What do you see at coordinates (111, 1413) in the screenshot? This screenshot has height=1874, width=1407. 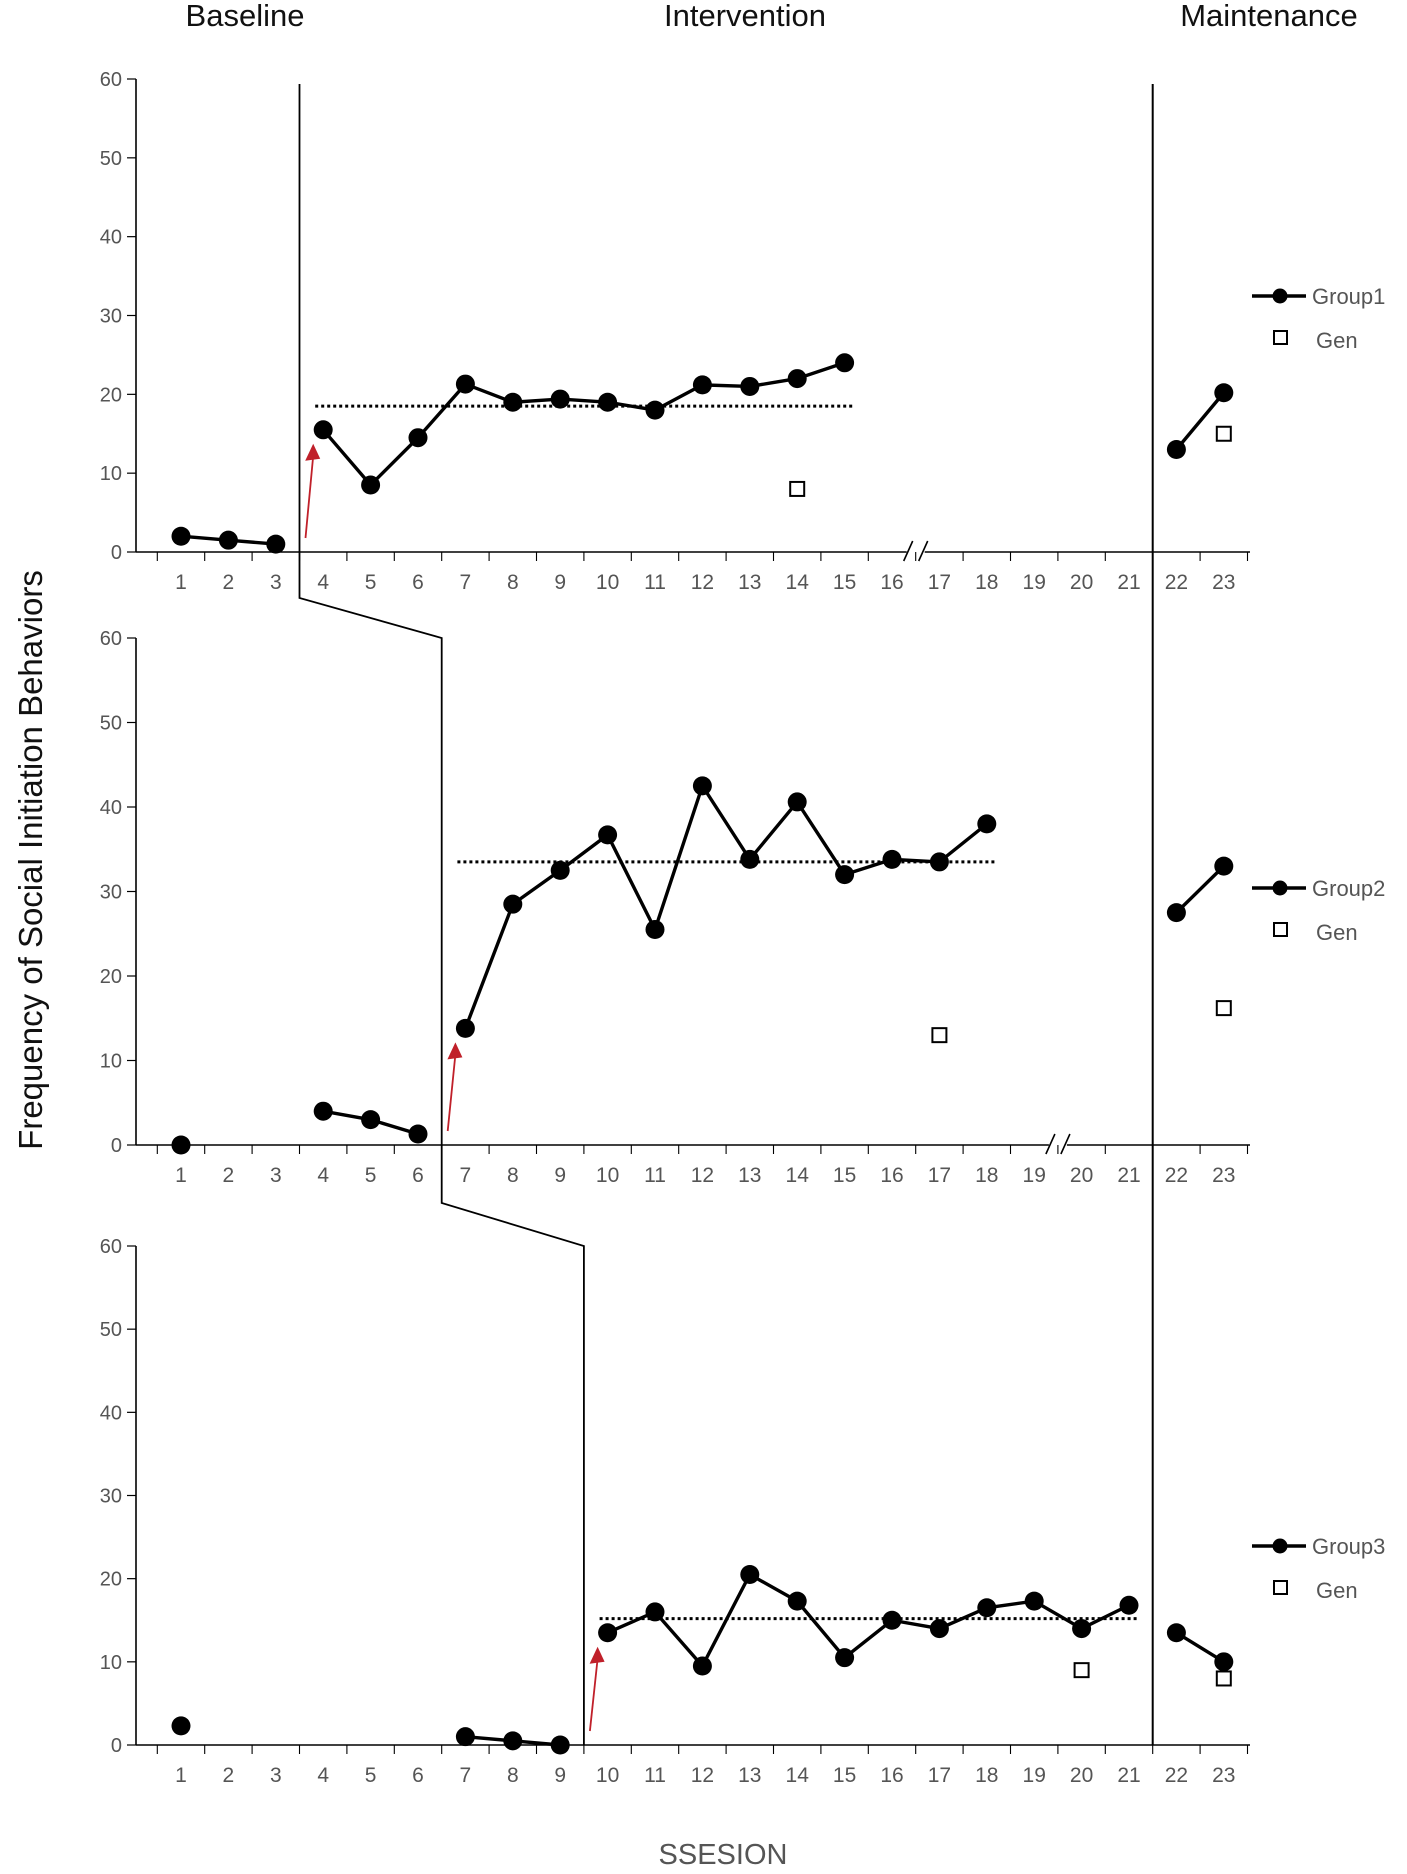 I see `y-tick-label: 40` at bounding box center [111, 1413].